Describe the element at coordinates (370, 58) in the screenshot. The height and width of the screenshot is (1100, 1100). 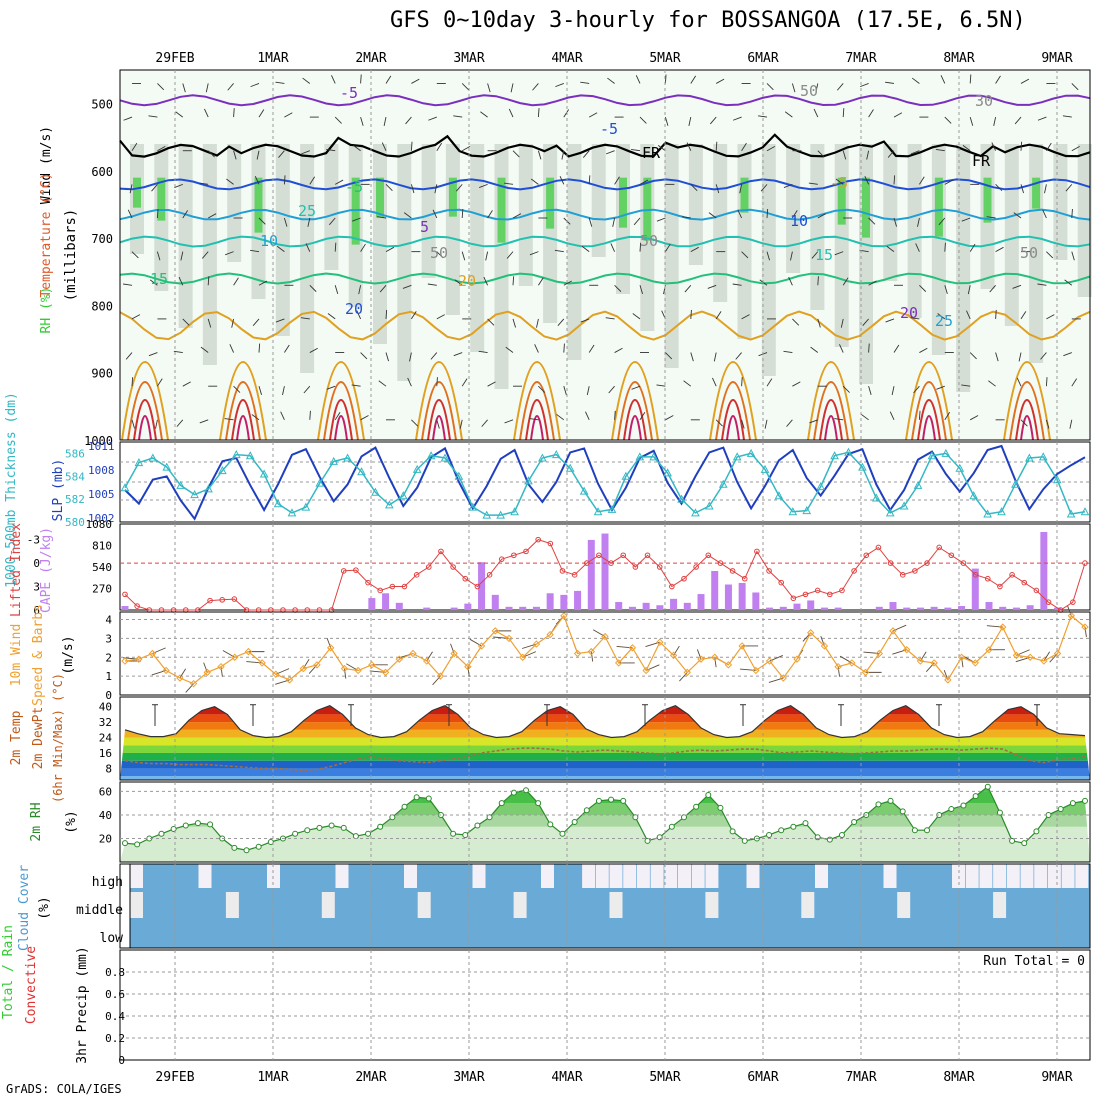
I see `date-label-top: 2MAR` at that location.